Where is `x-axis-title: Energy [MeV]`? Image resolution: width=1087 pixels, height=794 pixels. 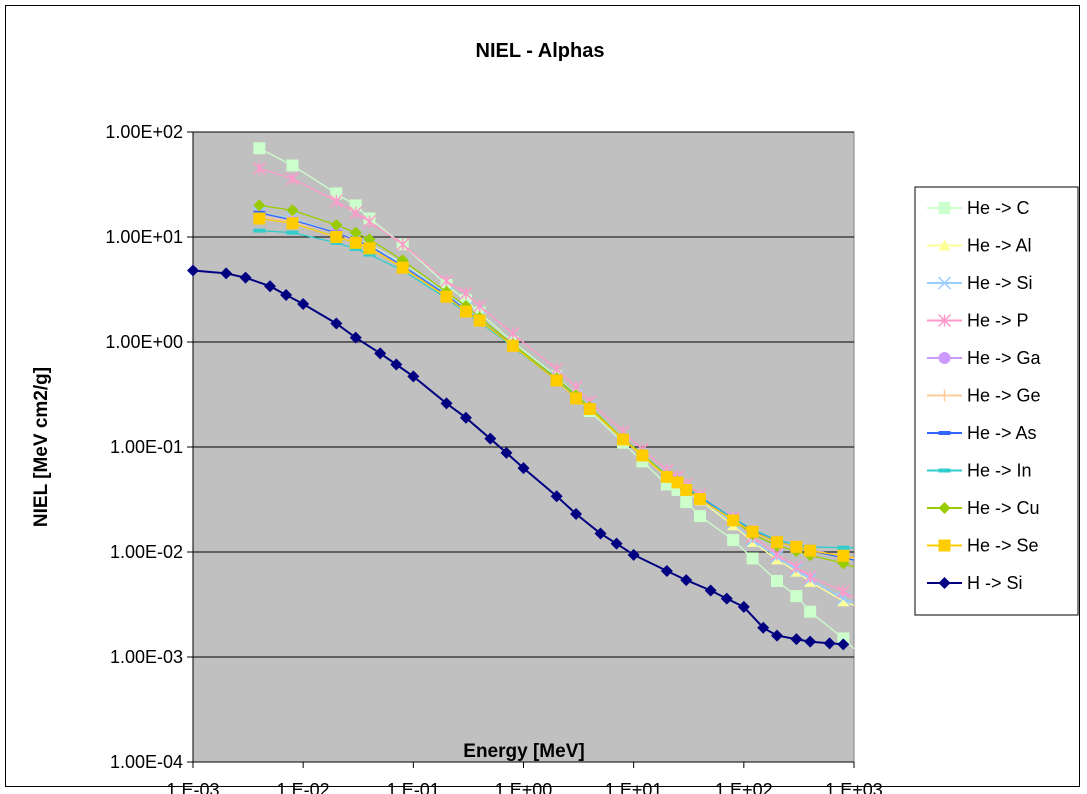
x-axis-title: Energy [MeV] is located at coordinates (523, 751).